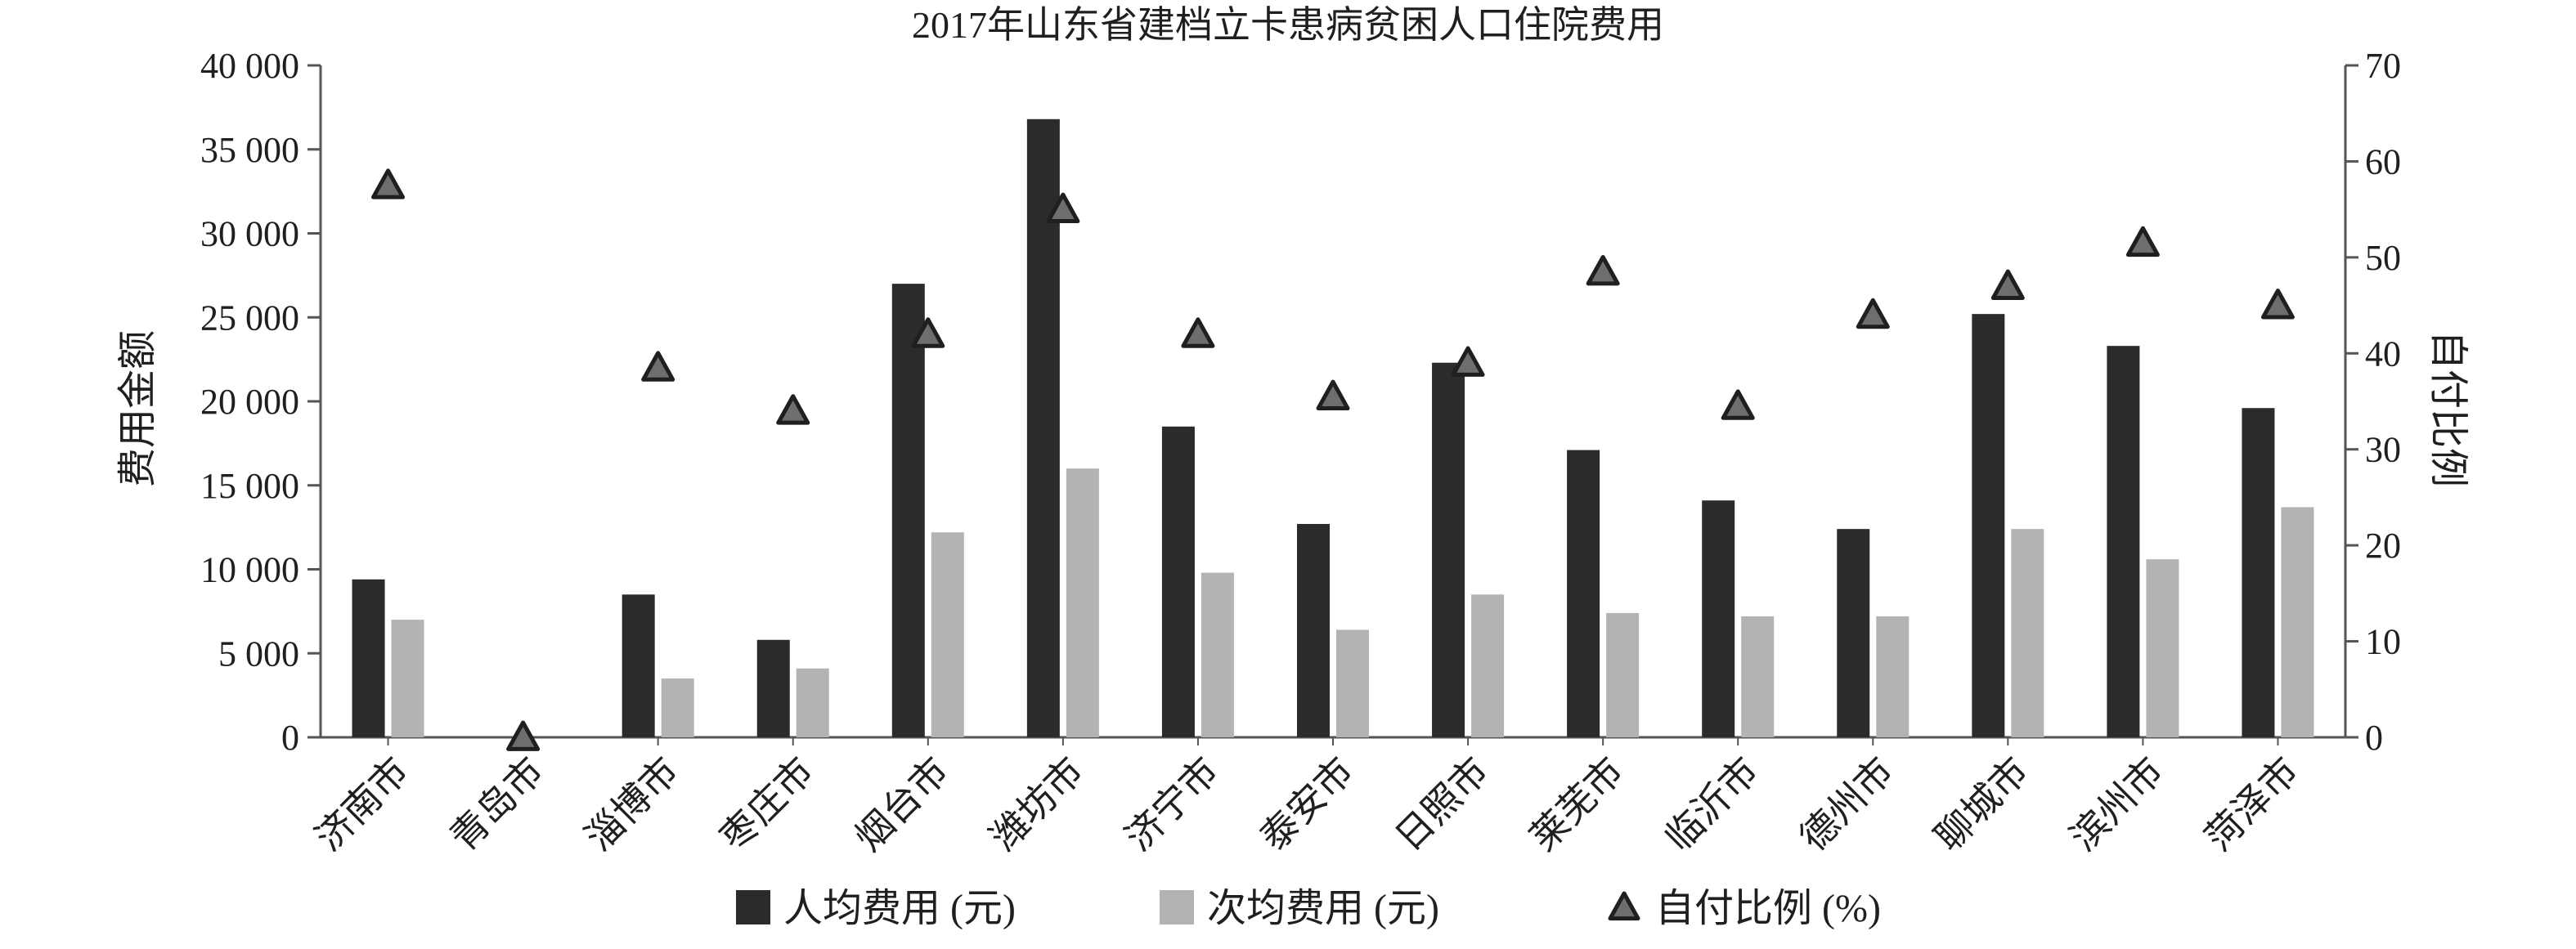 This screenshot has height=949, width=2576. Describe the element at coordinates (2383, 353) in the screenshot. I see `y2-tick-label: 40` at that location.